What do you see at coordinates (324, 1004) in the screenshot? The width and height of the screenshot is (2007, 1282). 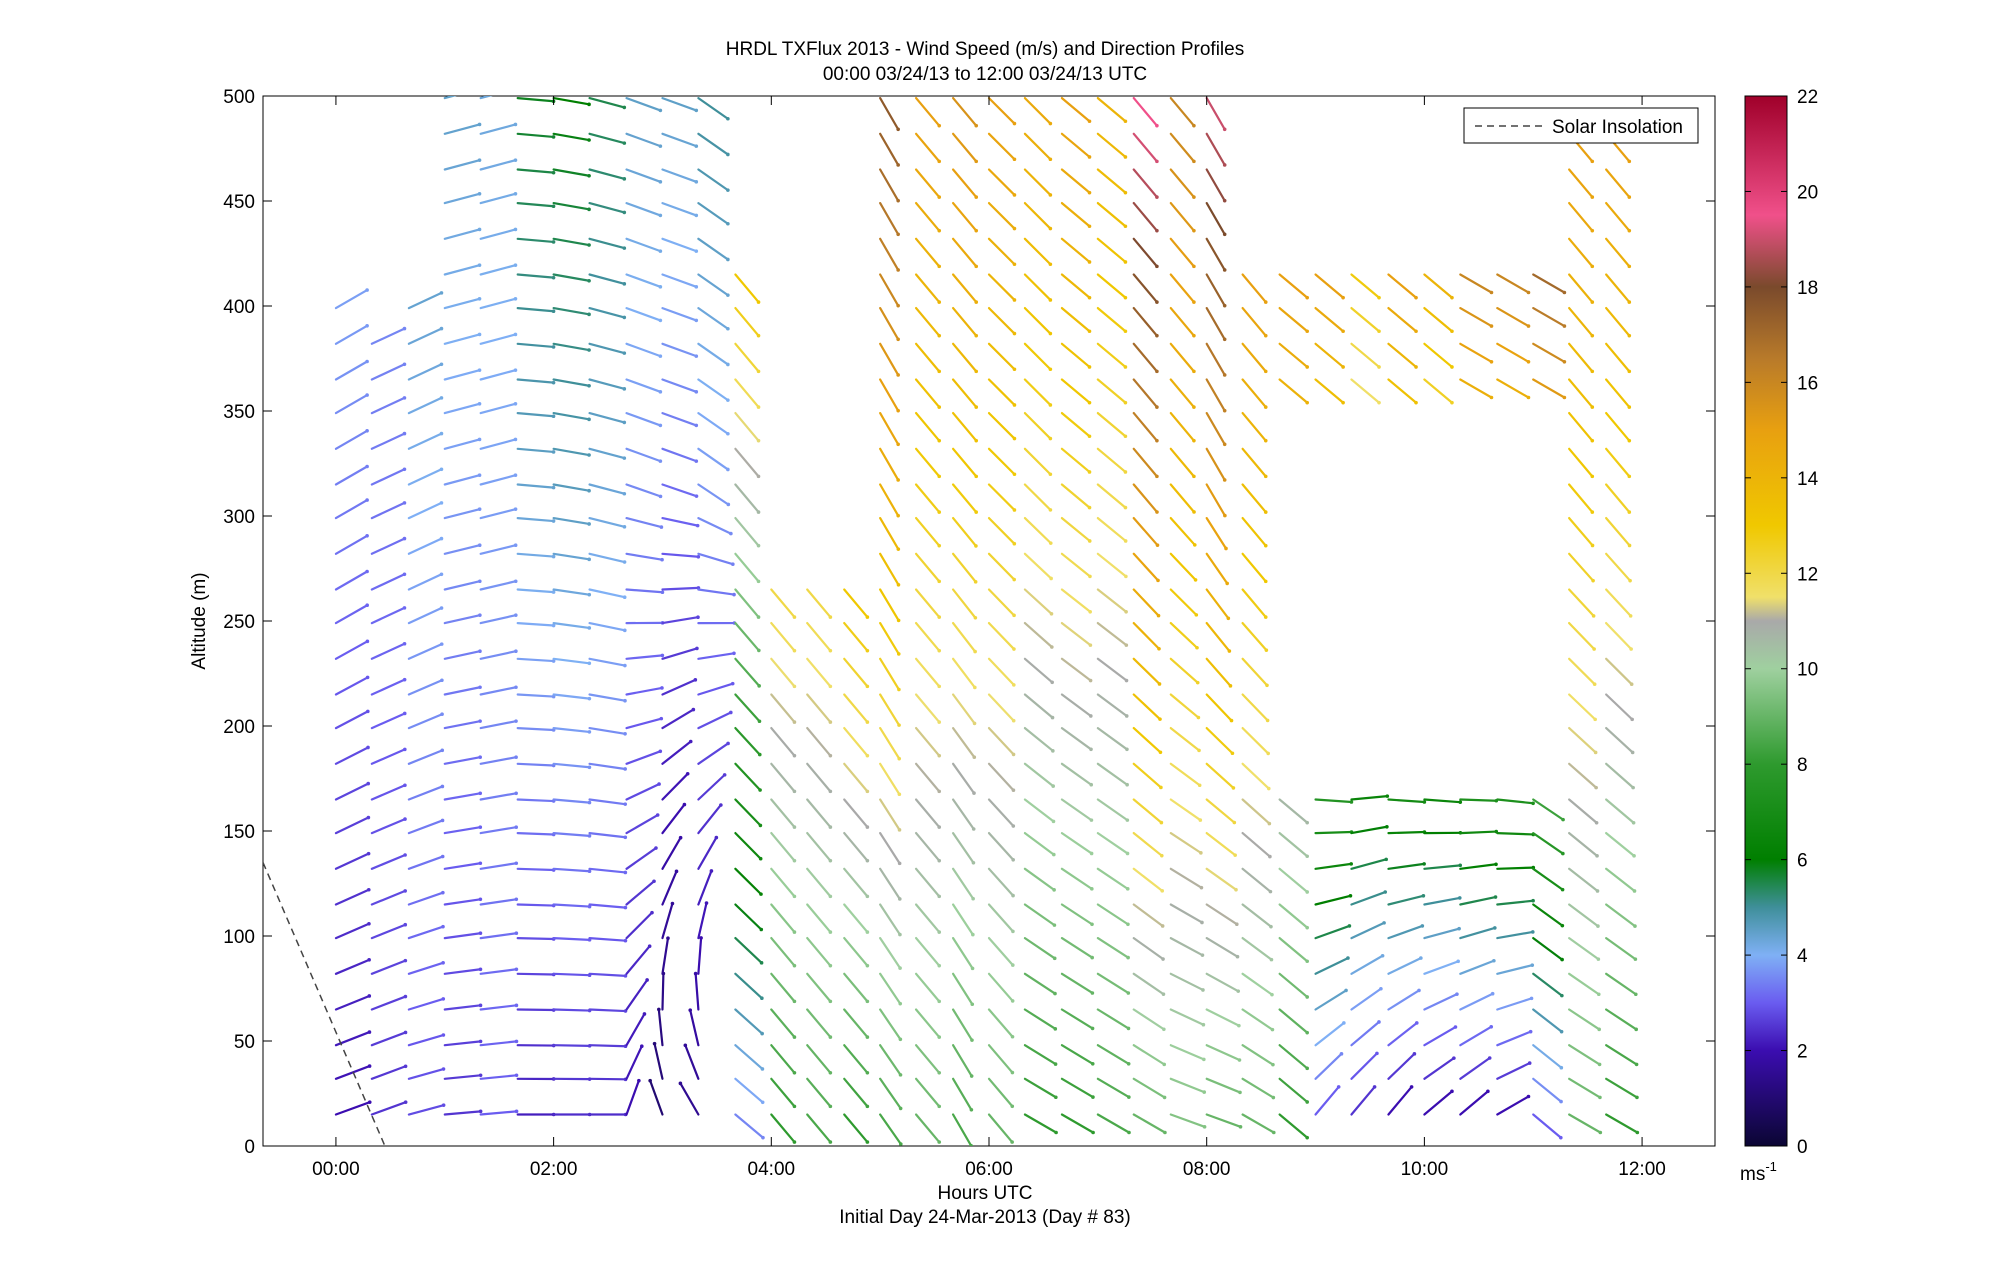 I see `solar-insolation-layer` at bounding box center [324, 1004].